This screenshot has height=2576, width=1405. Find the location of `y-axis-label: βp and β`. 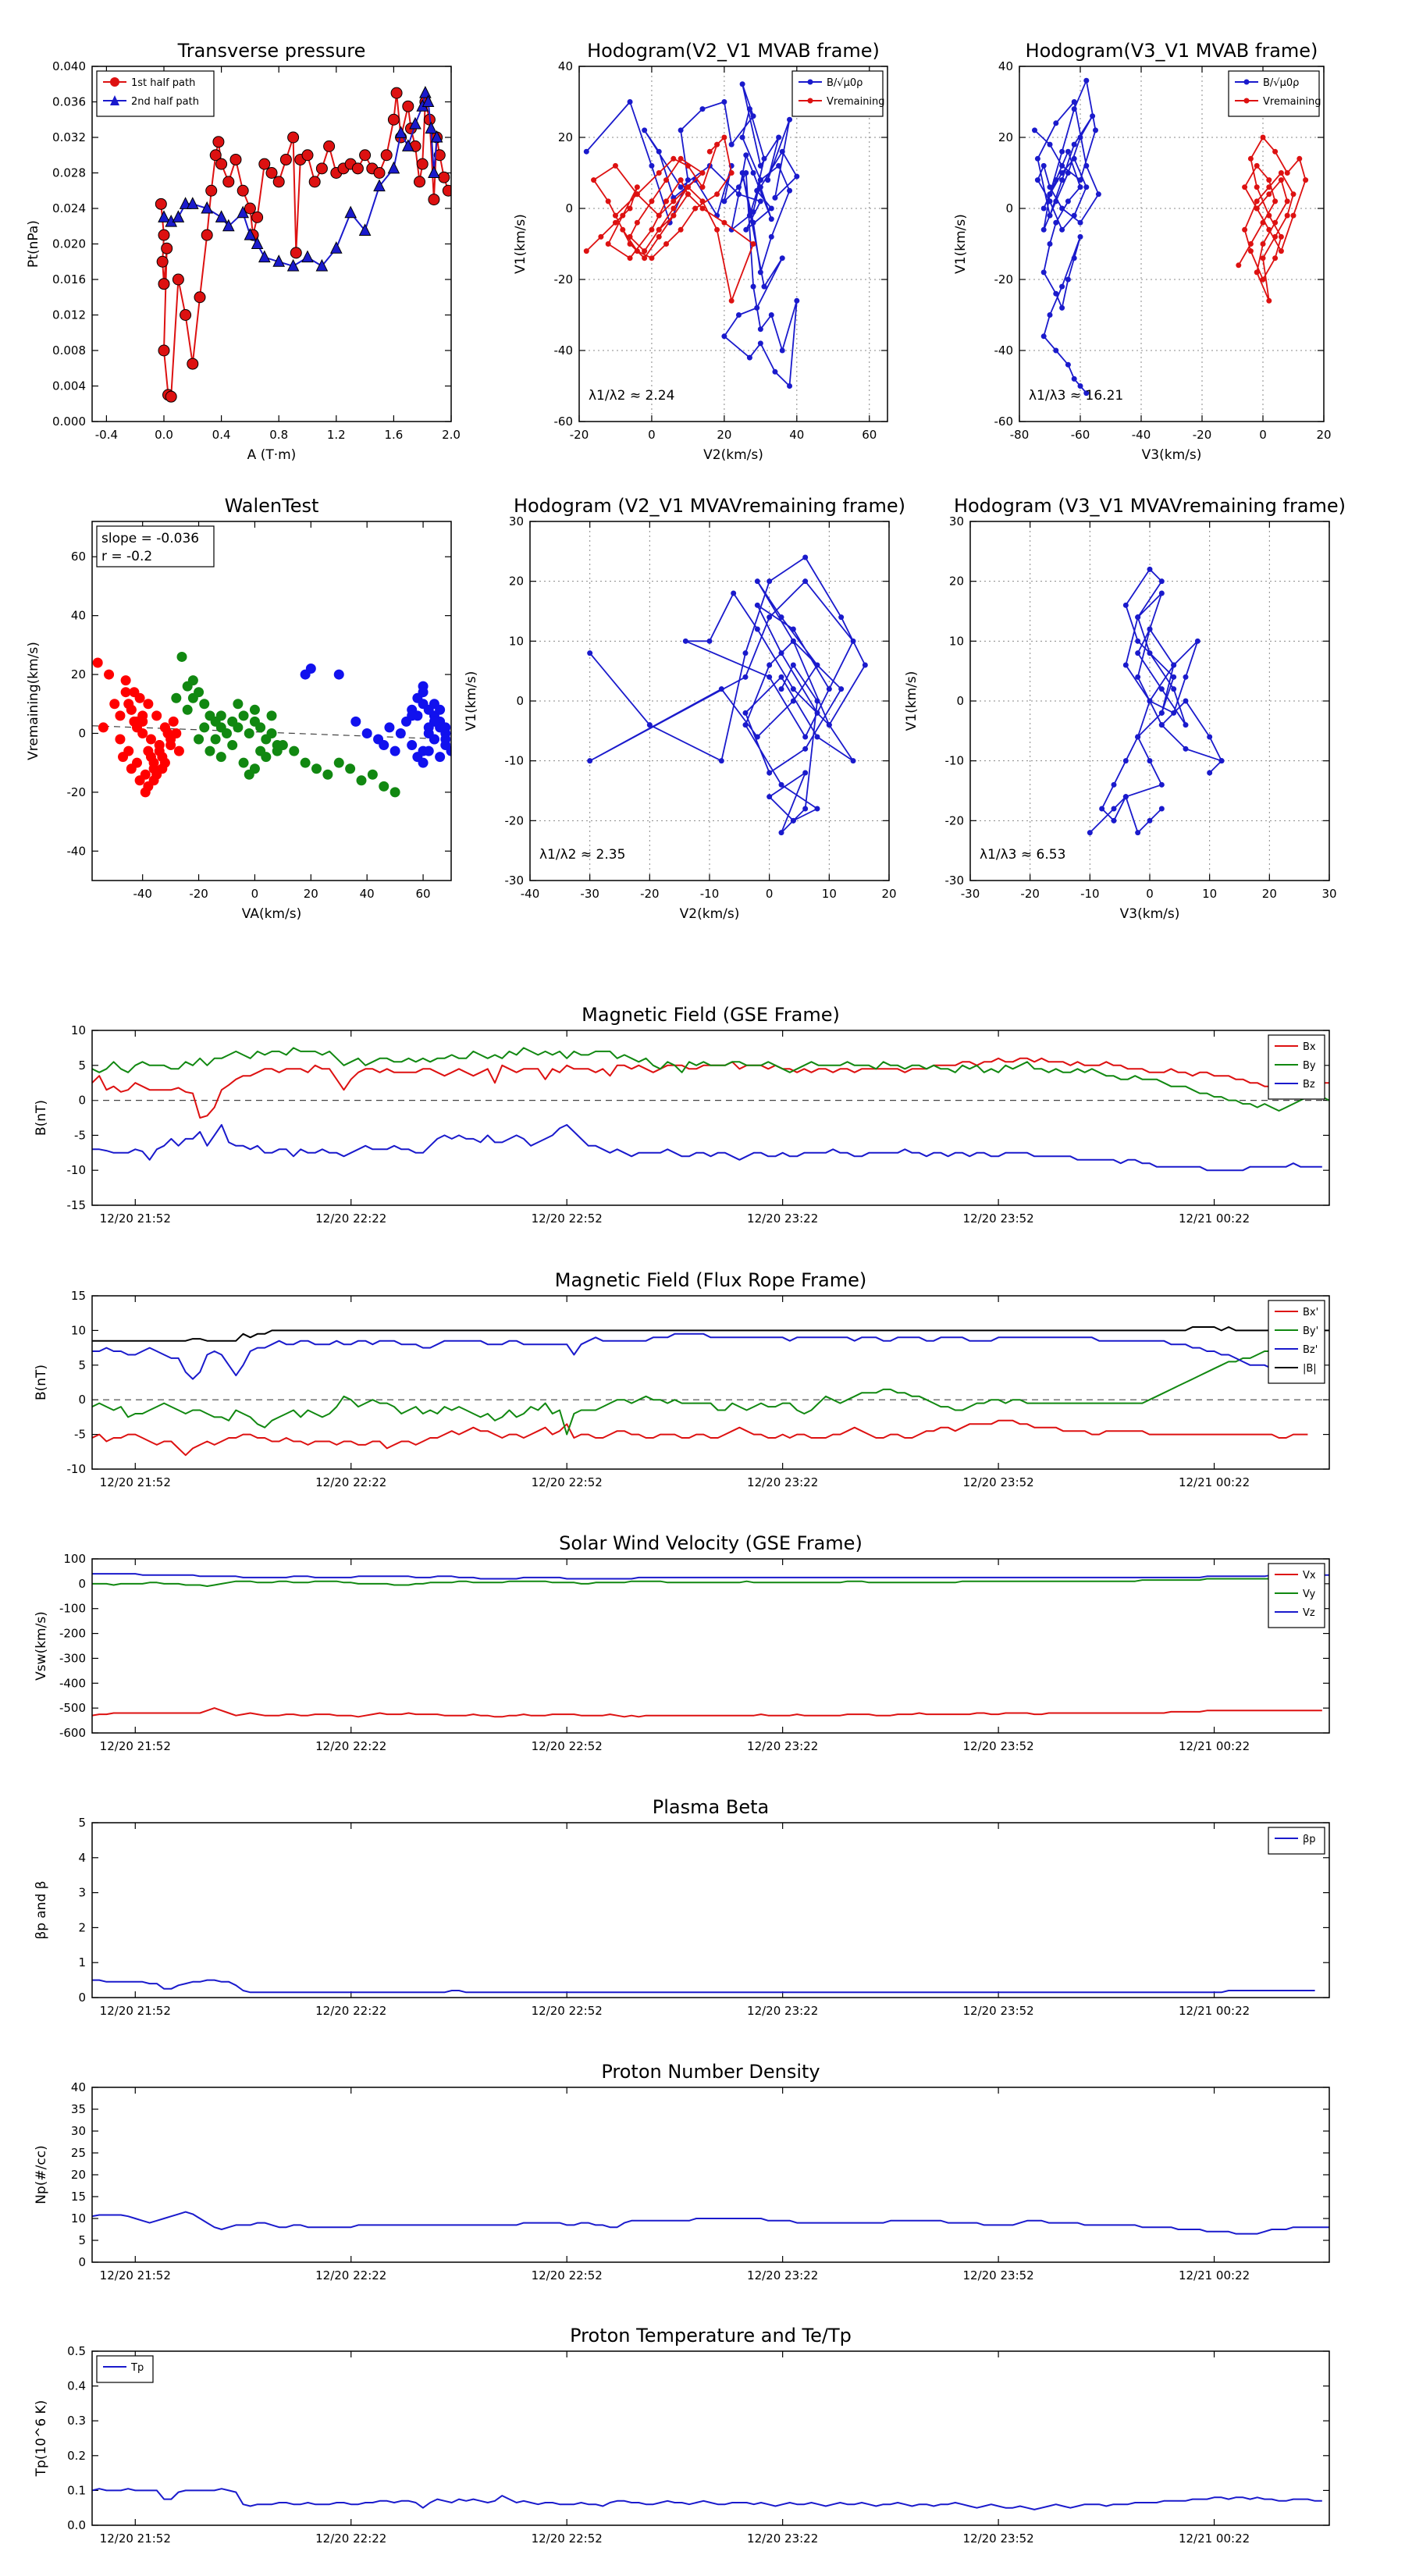

y-axis-label: βp and β is located at coordinates (41, 1909).